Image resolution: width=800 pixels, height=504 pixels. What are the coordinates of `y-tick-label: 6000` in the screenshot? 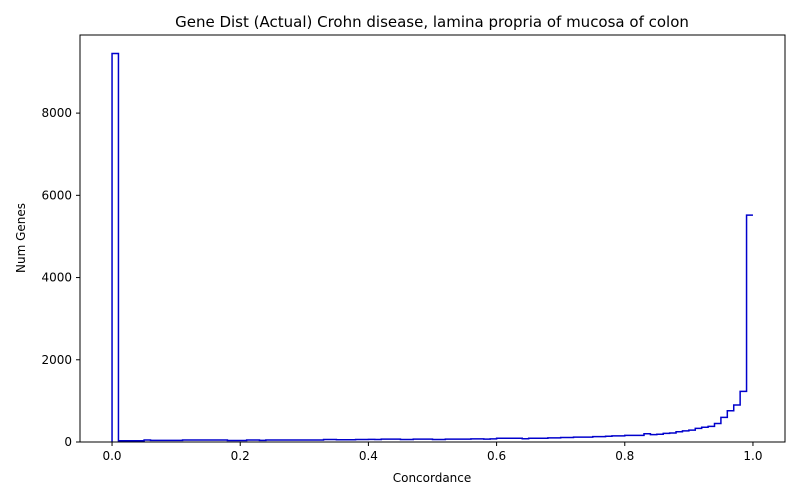 It's located at (56, 195).